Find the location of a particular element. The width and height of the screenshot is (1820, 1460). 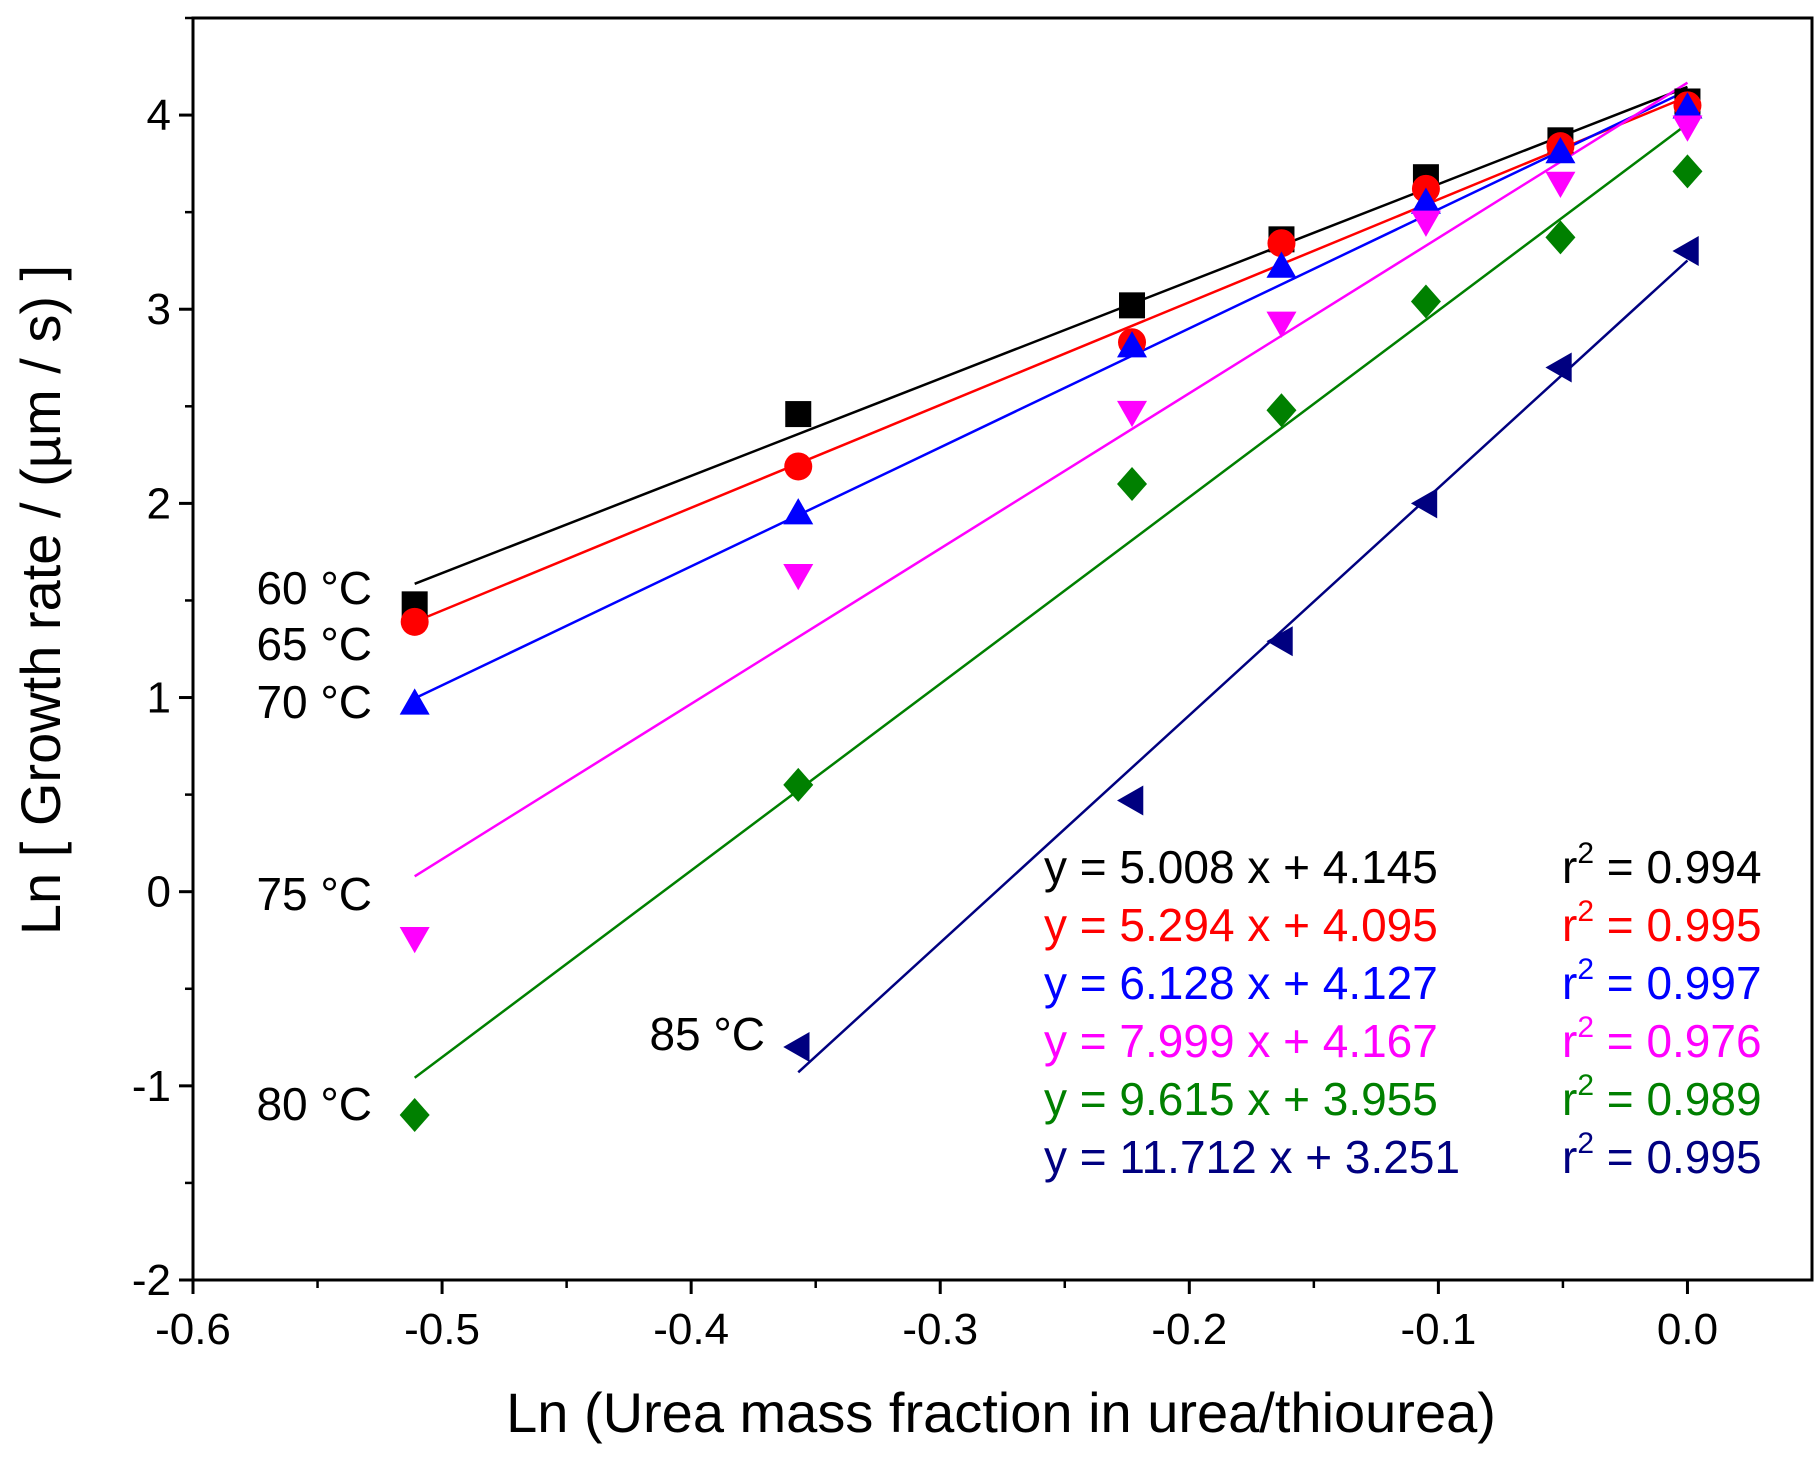

r-squared-series-5: r2 = 0.995 is located at coordinates (1662, 1155).